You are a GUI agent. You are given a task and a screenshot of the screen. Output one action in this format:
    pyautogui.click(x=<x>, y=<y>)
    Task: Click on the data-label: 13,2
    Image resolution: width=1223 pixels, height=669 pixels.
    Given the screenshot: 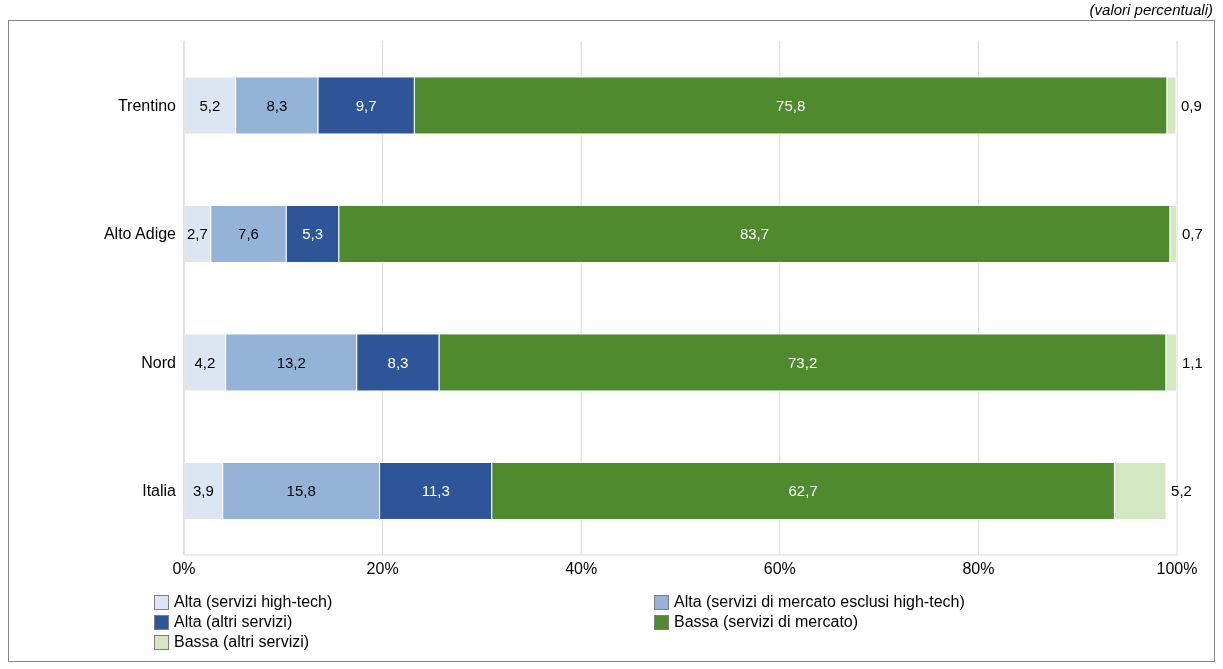 What is the action you would take?
    pyautogui.click(x=291, y=362)
    